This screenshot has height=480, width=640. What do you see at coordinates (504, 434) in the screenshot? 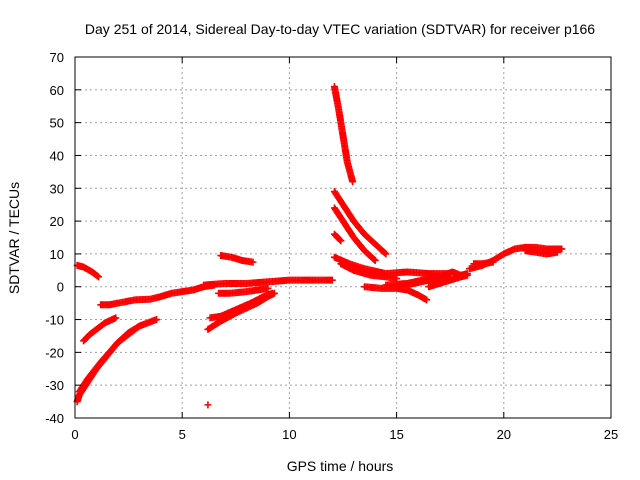
I see `x-tick-label: 20` at bounding box center [504, 434].